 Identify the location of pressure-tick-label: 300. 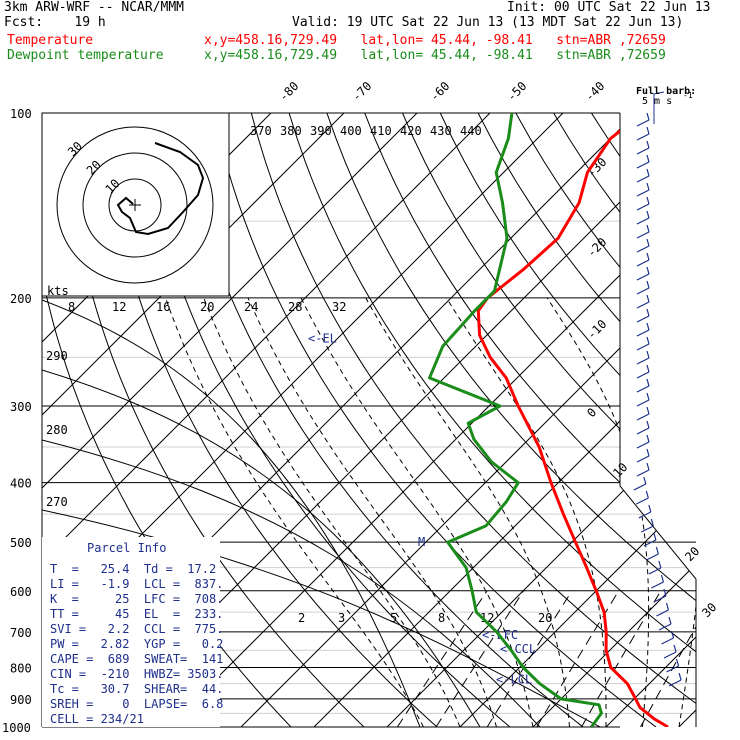
(21, 407).